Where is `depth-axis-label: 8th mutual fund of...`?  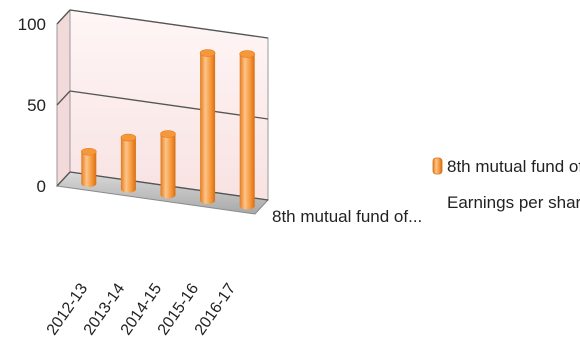
depth-axis-label: 8th mutual fund of... is located at coordinates (347, 216).